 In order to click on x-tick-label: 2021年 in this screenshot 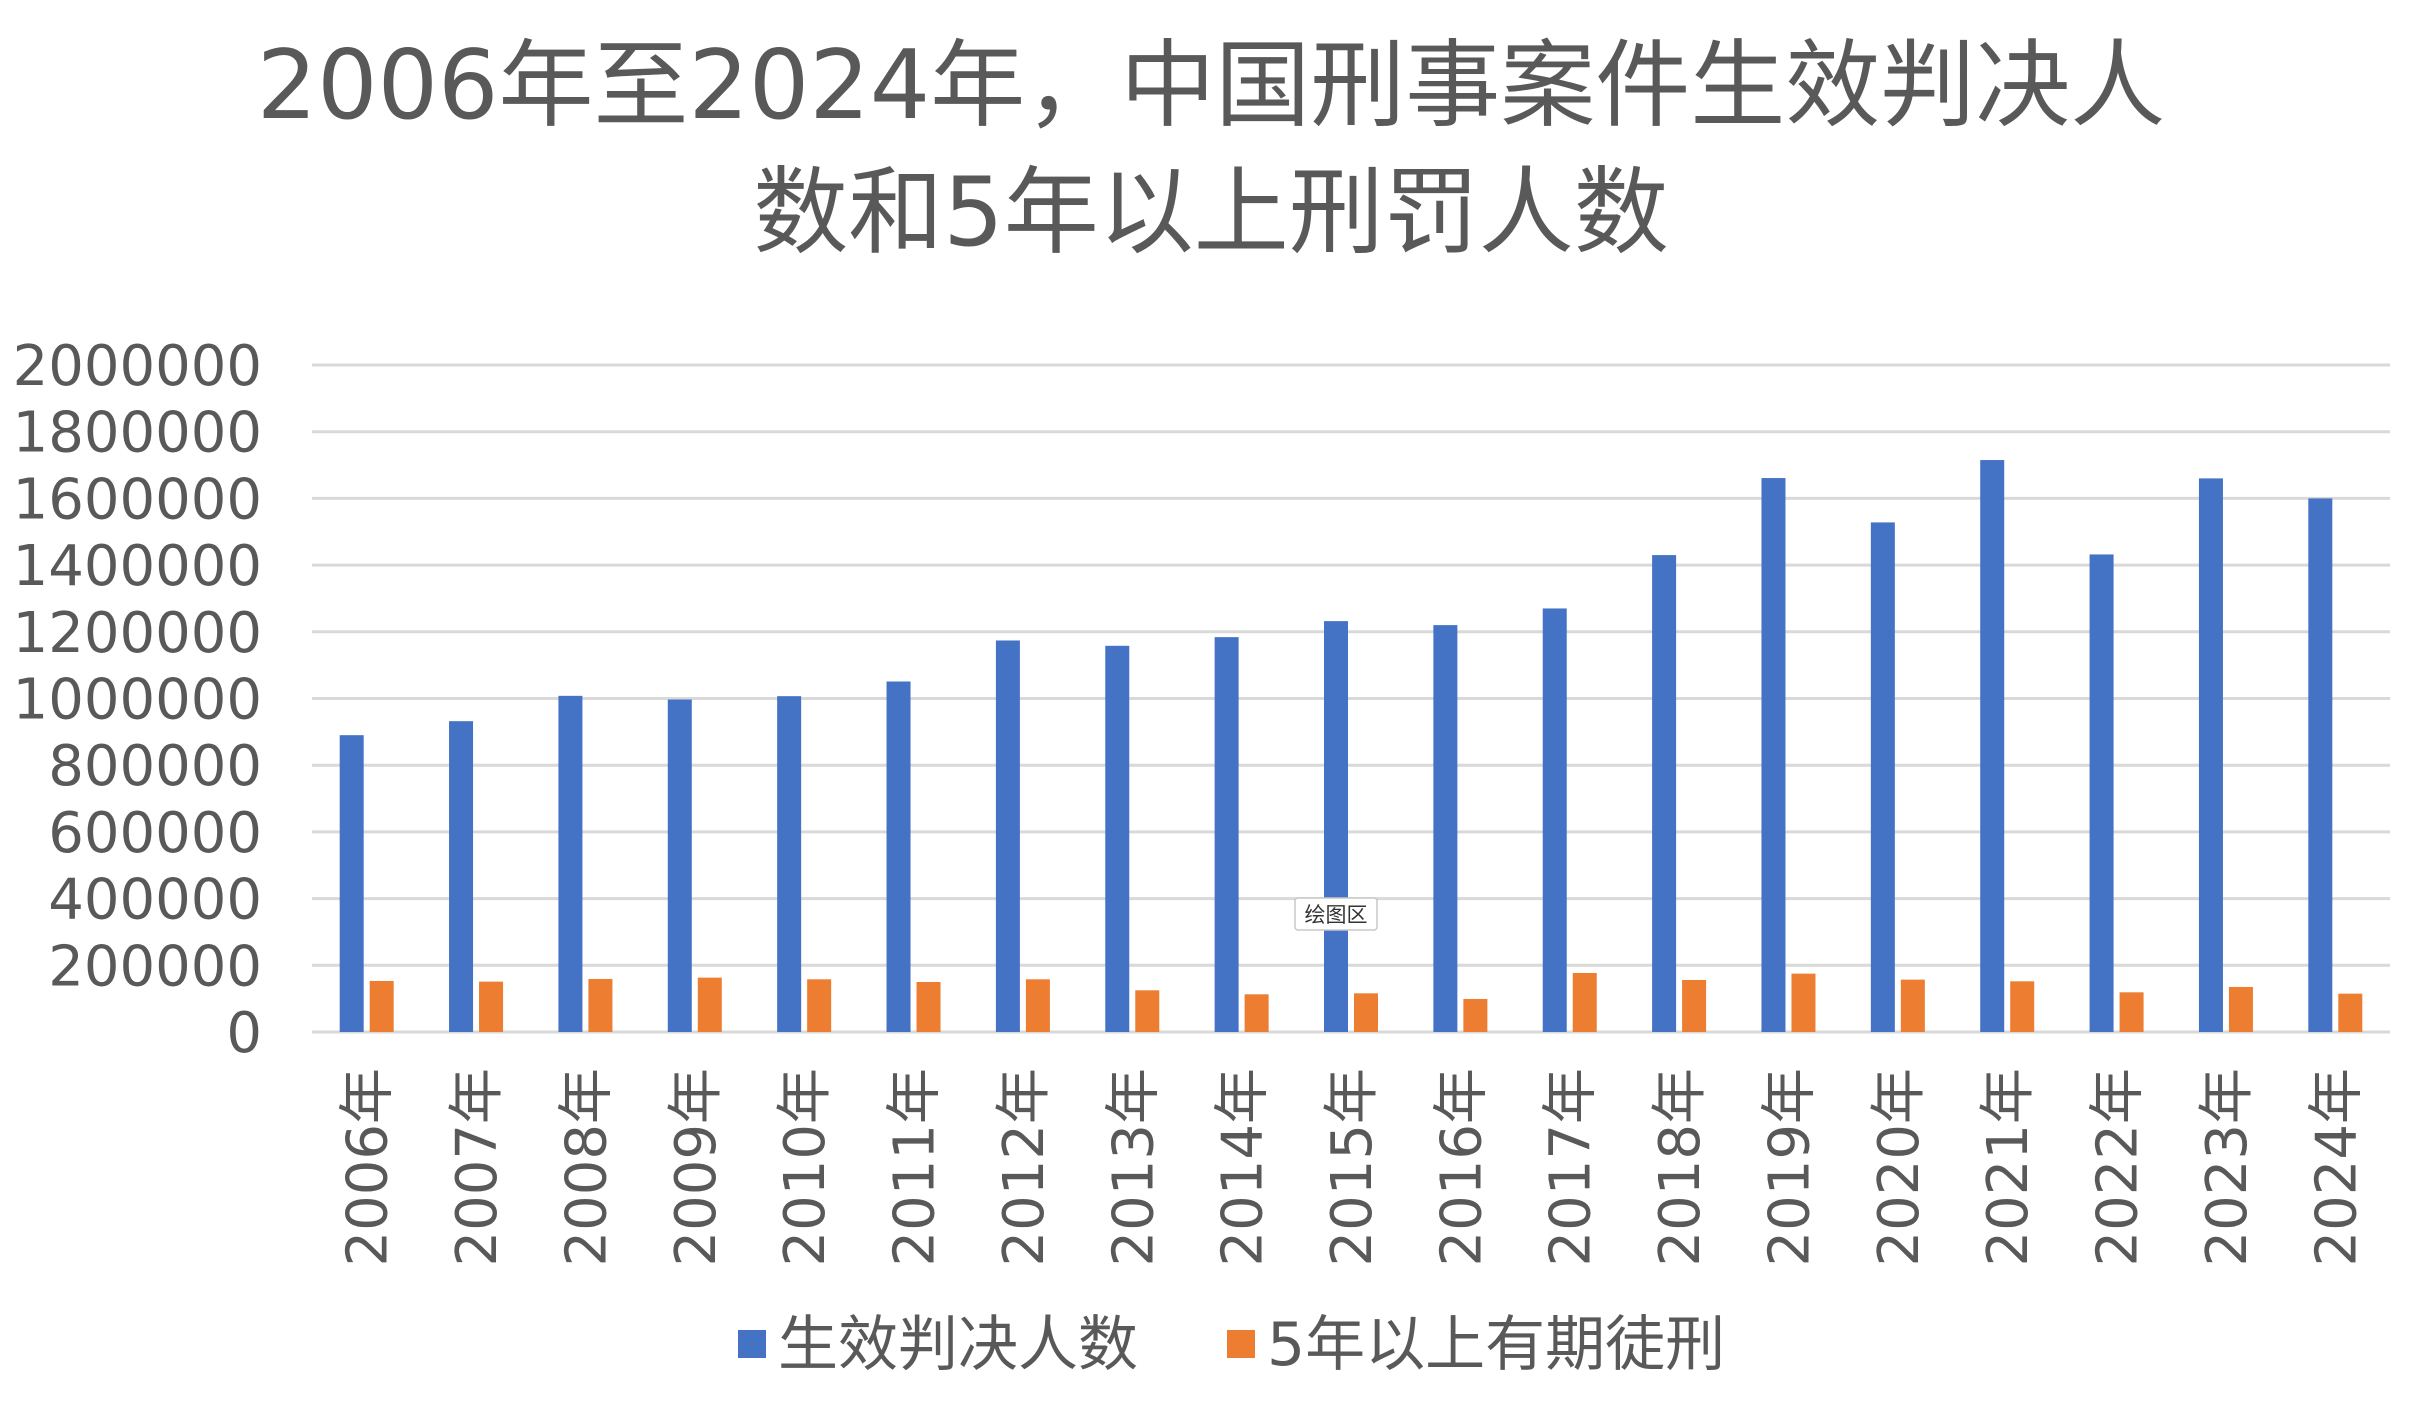, I will do `click(2008, 1167)`.